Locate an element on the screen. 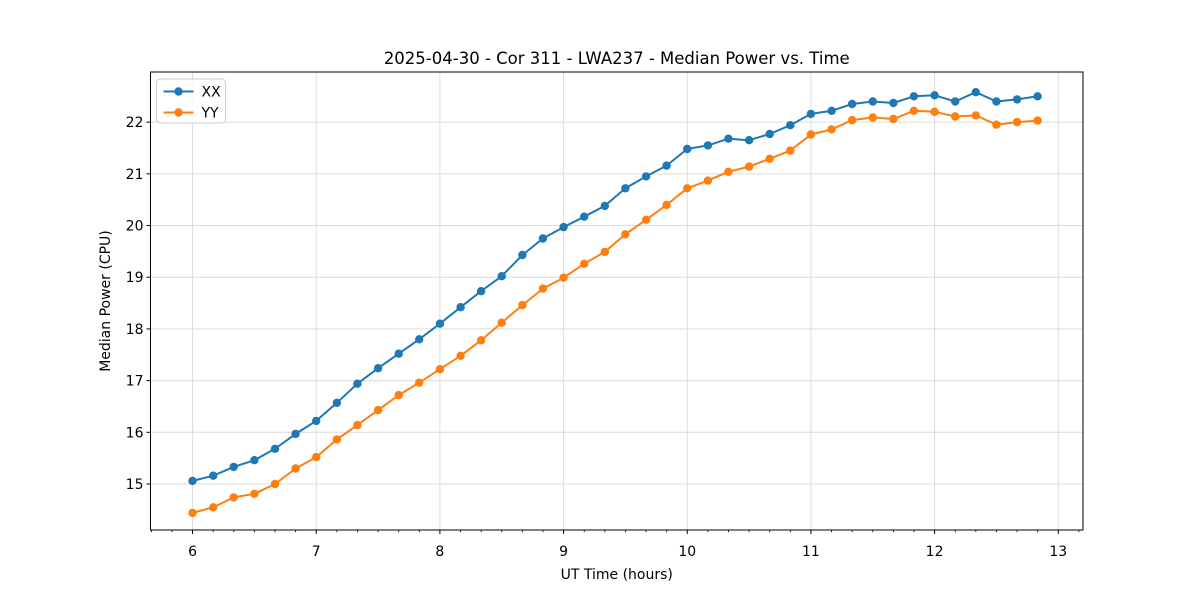  legend is located at coordinates (191, 101).